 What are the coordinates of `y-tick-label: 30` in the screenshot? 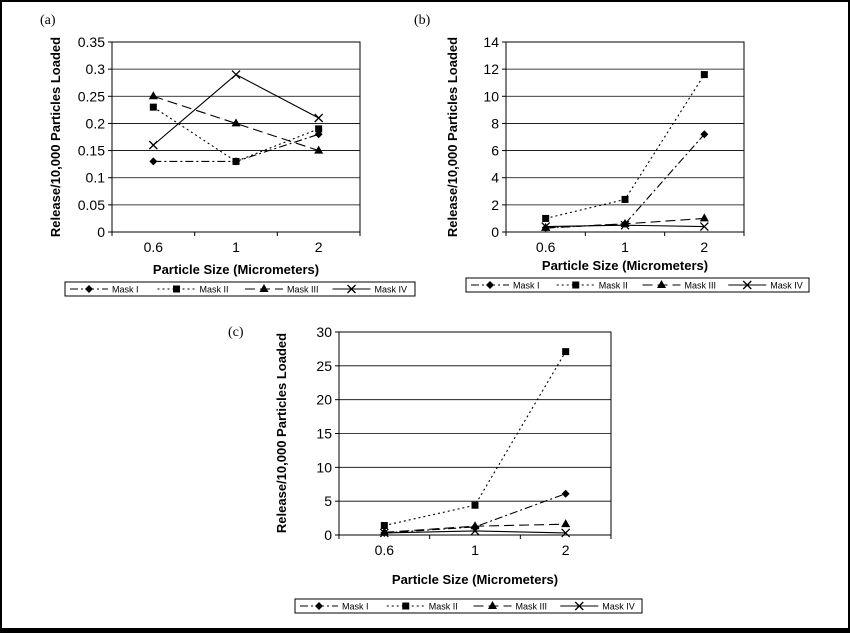 It's located at (324, 332).